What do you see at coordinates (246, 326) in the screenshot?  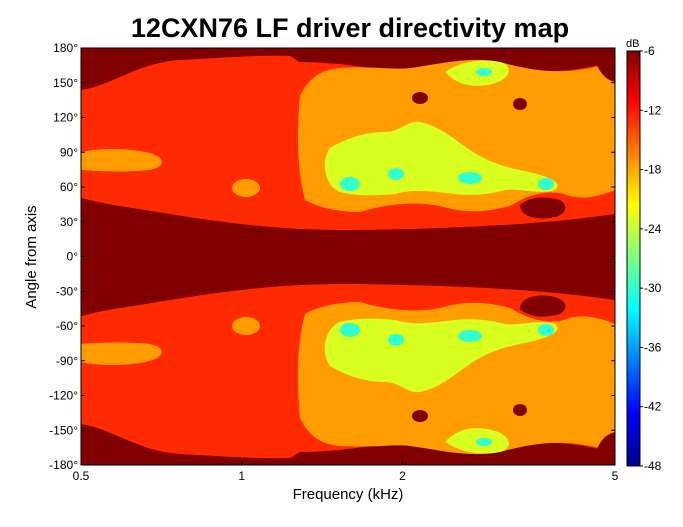 I see `band-orange-bump-2-mirrored` at bounding box center [246, 326].